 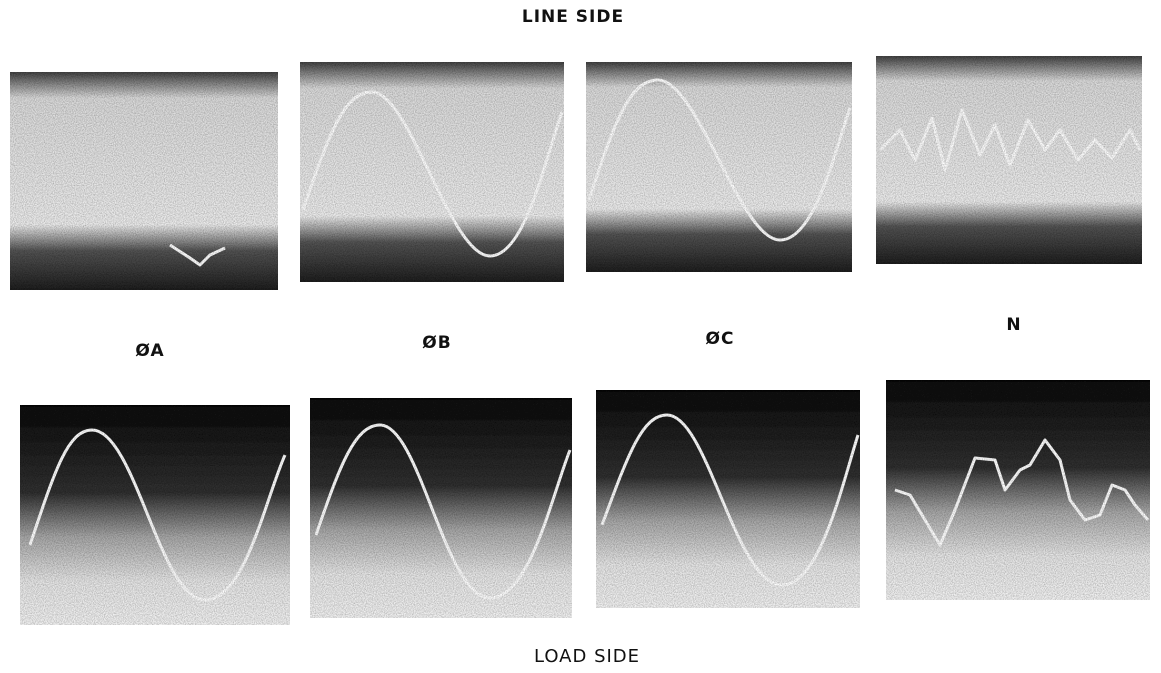 I want to click on load-side-caption: LOAD SIDE, so click(x=587, y=656).